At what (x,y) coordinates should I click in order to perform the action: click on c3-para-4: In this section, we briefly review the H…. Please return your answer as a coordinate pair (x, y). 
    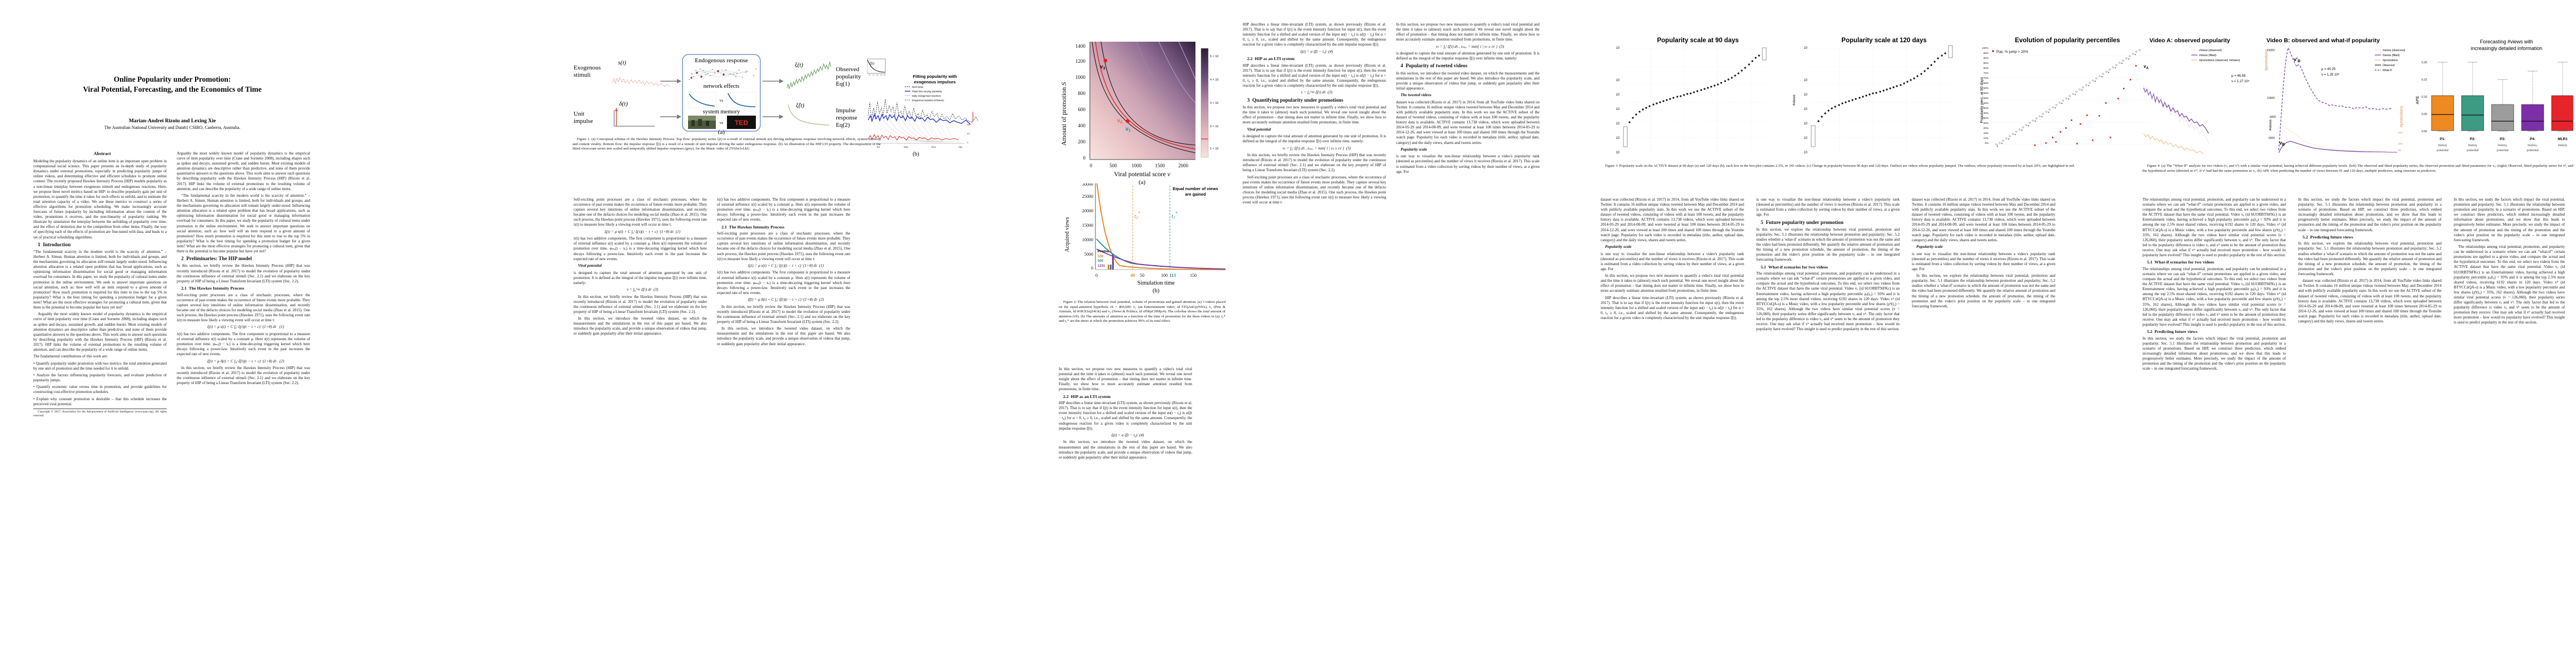
    Looking at the image, I should click on (640, 304).